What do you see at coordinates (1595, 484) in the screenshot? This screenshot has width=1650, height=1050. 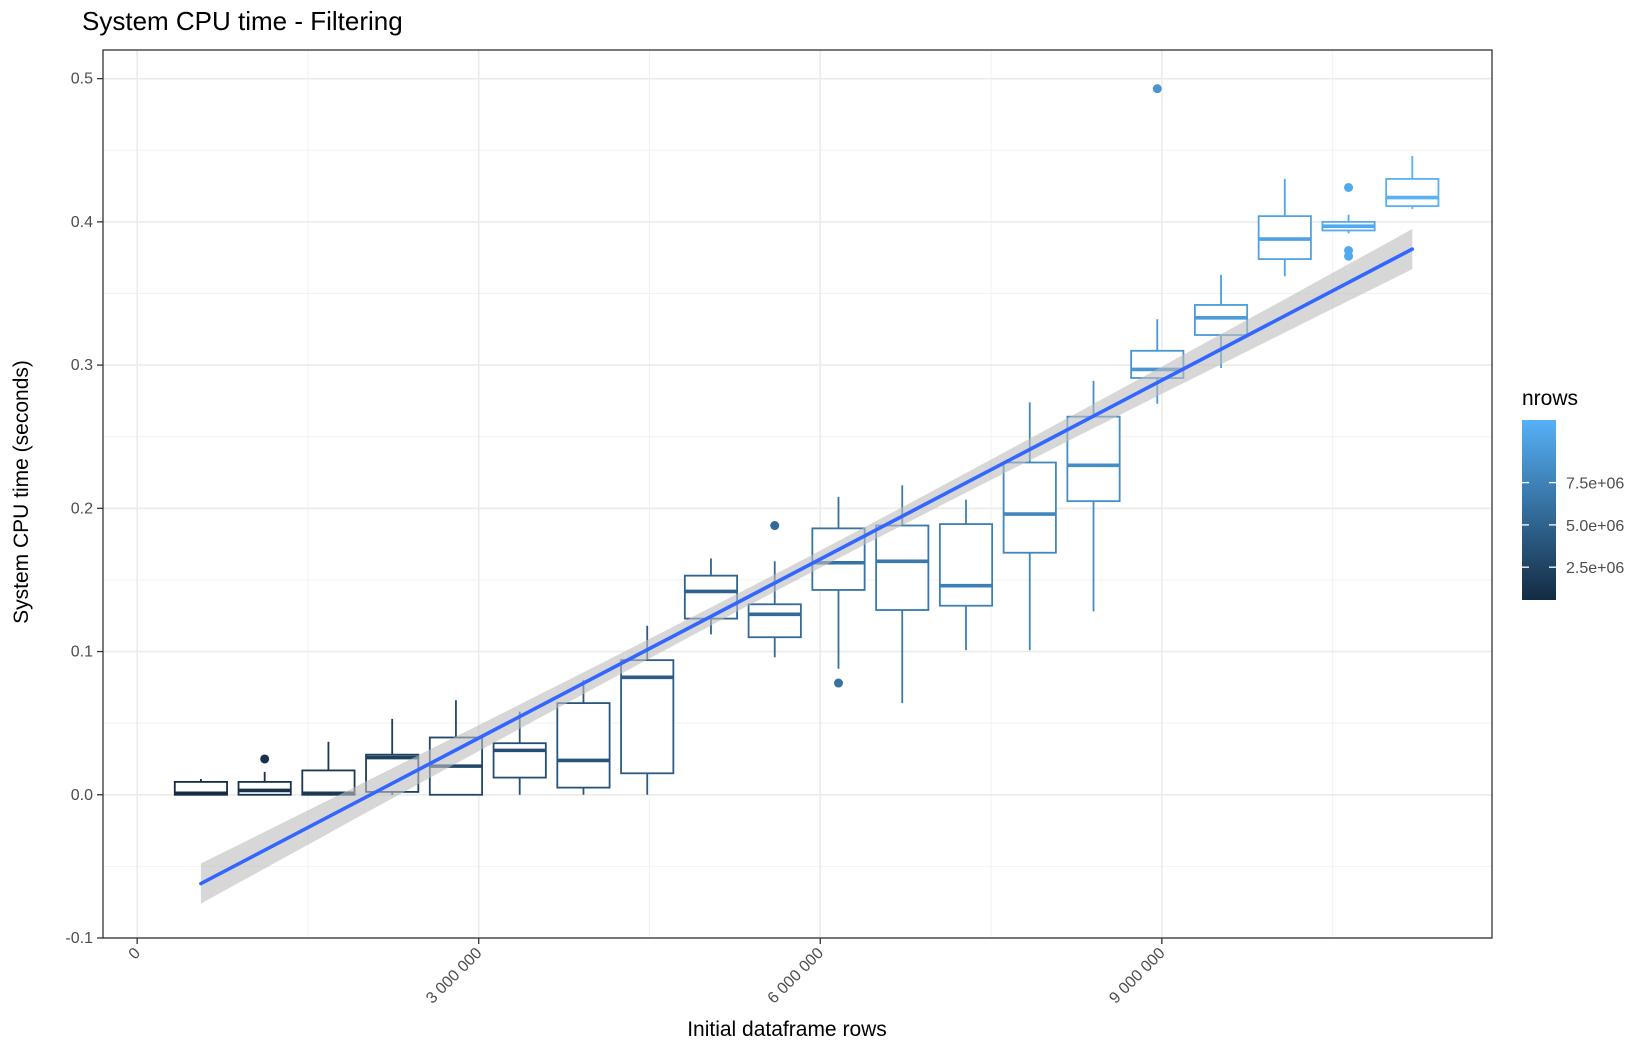 I see `legend-tick-label: 7.5e+06` at bounding box center [1595, 484].